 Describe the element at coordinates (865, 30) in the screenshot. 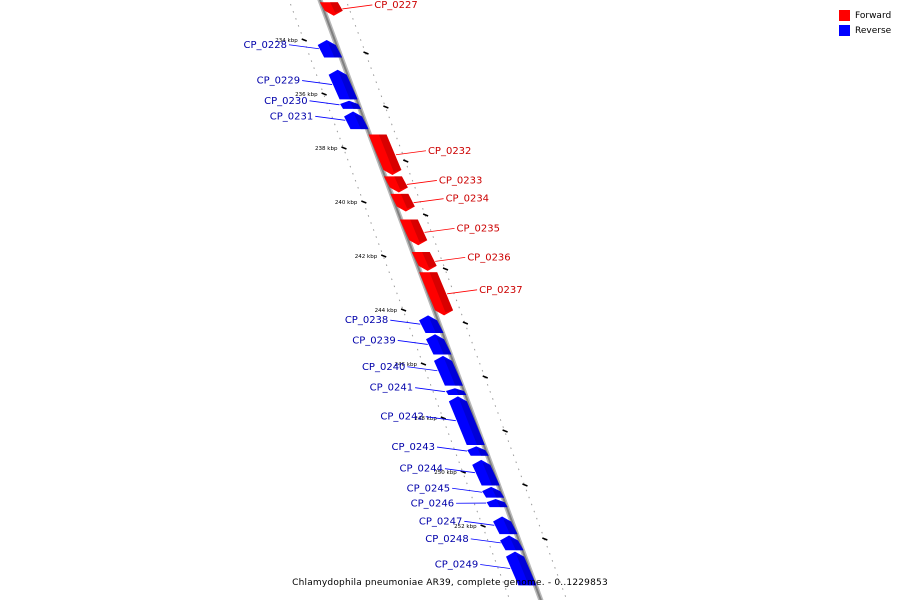

I see `legend-reverse: Reverse` at that location.